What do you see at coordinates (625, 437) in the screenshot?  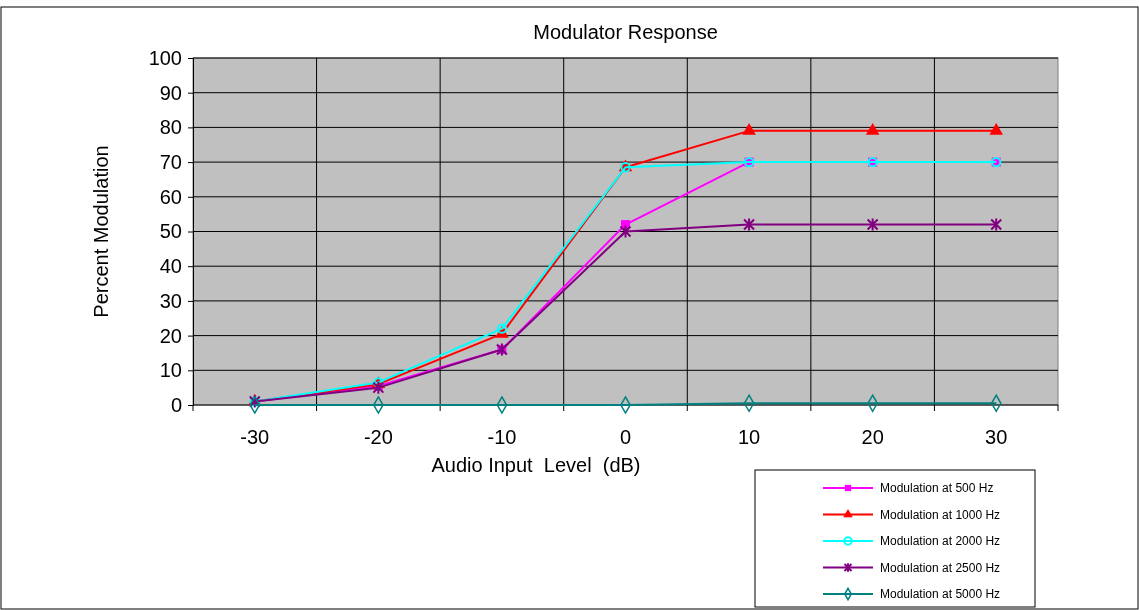 I see `x-tick-label: 0` at bounding box center [625, 437].